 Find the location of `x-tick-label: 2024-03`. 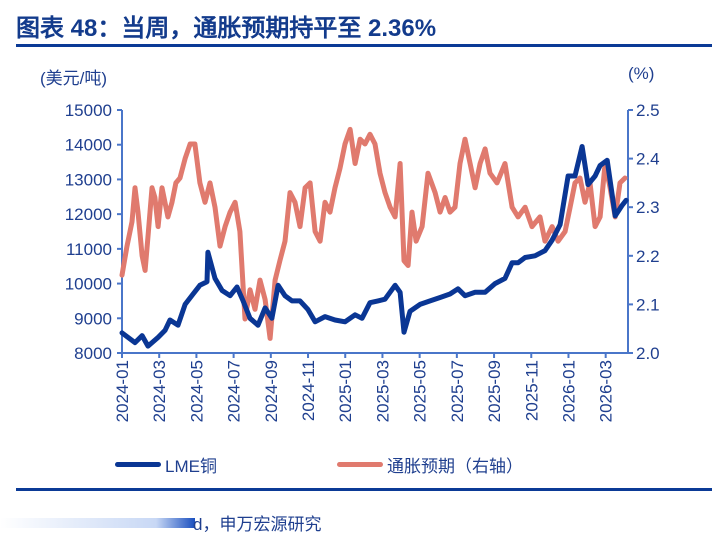

x-tick-label: 2024-03 is located at coordinates (159, 391).